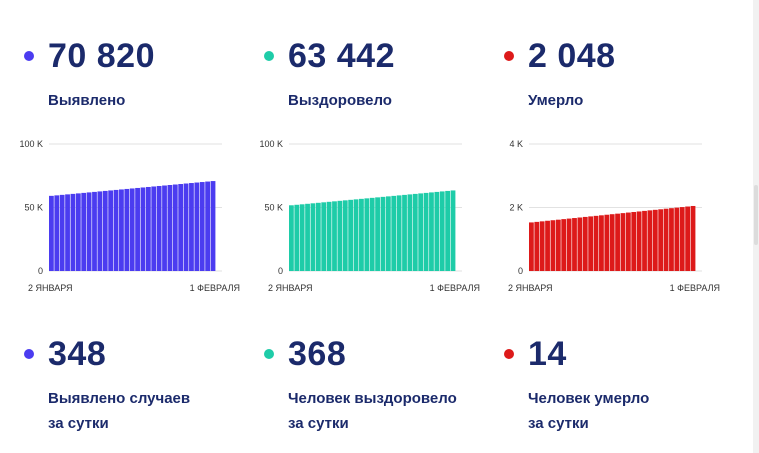 The height and width of the screenshot is (453, 759). What do you see at coordinates (547, 354) in the screenshot?
I see `daily-died-value: 14` at bounding box center [547, 354].